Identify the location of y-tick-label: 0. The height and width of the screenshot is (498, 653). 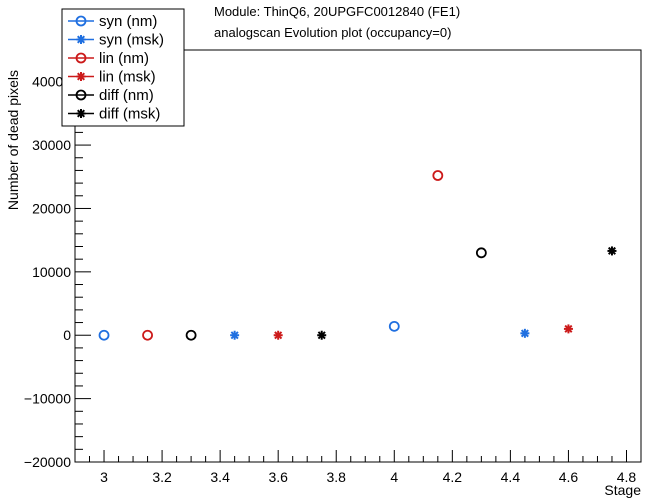
(67, 335).